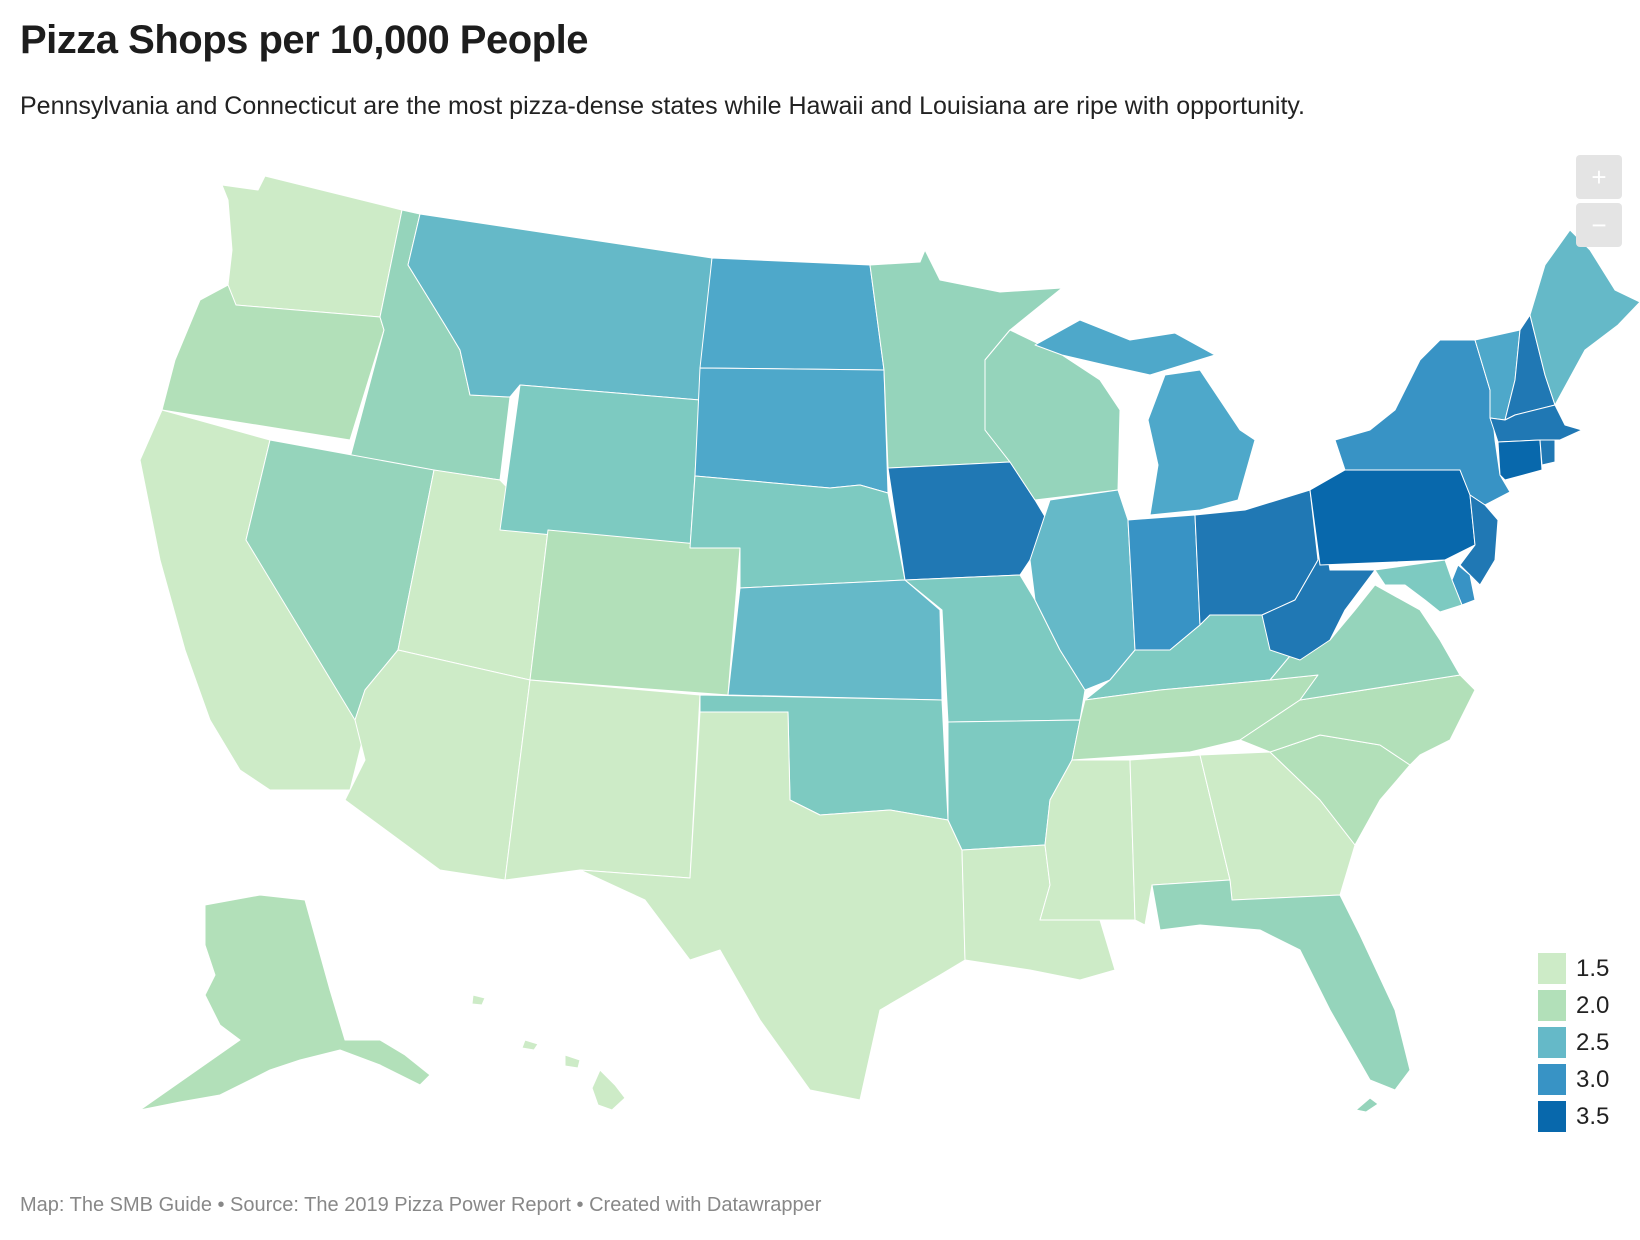  I want to click on state-NM, so click(602, 780).